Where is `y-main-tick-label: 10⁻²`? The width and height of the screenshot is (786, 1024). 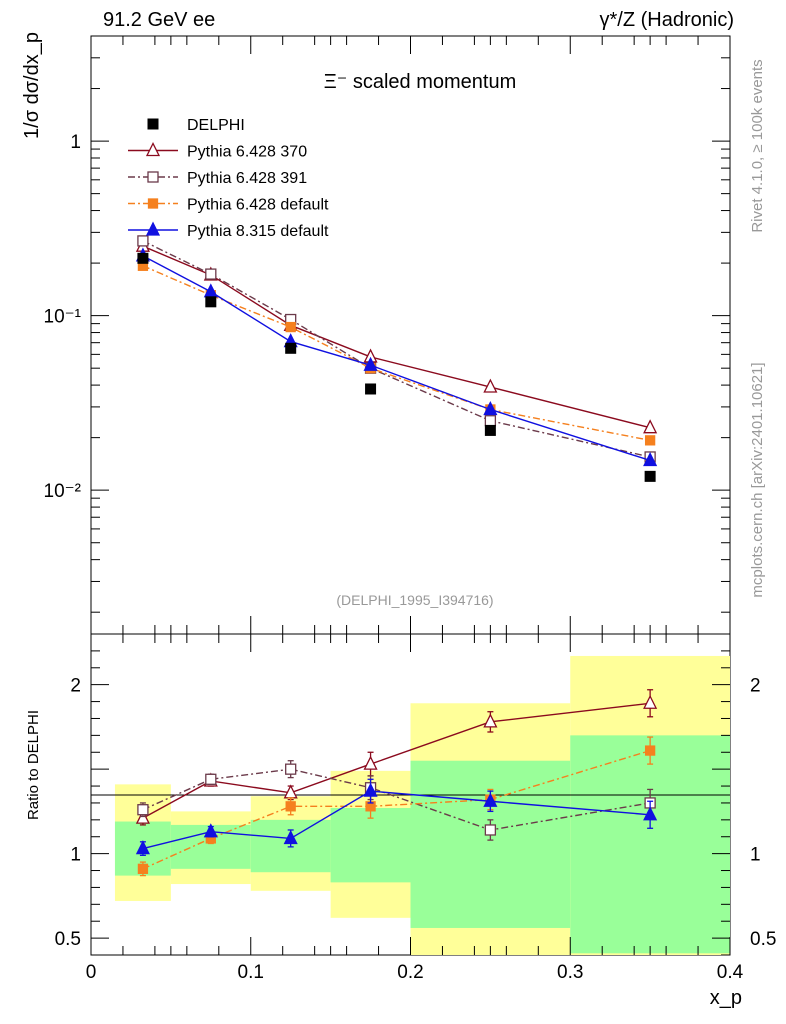 y-main-tick-label: 10⁻² is located at coordinates (63, 491).